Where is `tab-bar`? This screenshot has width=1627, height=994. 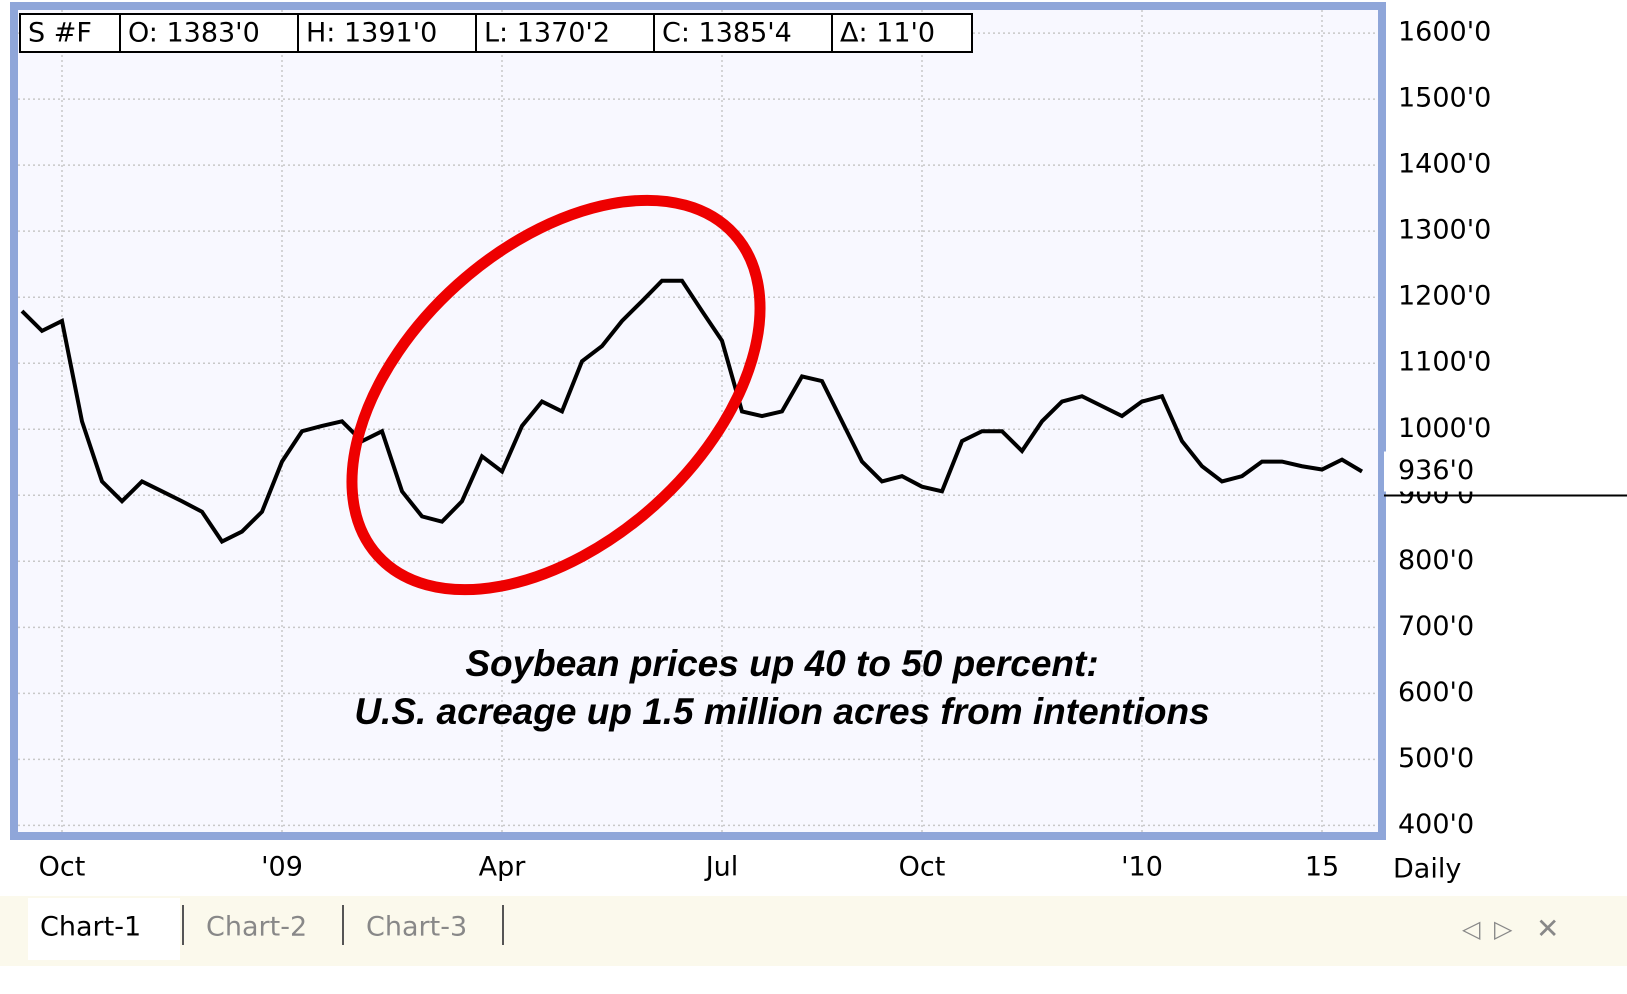
tab-bar is located at coordinates (813, 931).